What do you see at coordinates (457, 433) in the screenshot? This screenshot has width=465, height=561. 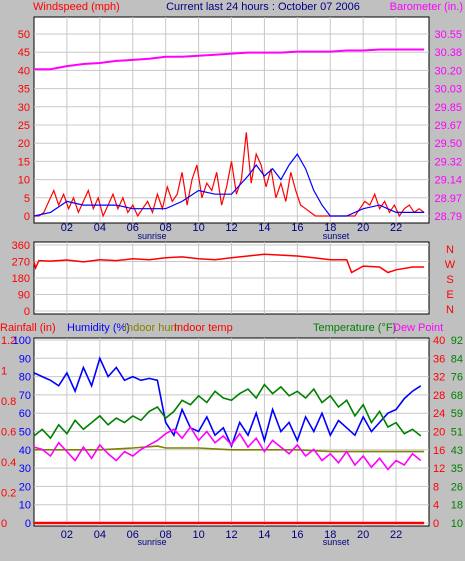 I see `temperature-tick-label: 51` at bounding box center [457, 433].